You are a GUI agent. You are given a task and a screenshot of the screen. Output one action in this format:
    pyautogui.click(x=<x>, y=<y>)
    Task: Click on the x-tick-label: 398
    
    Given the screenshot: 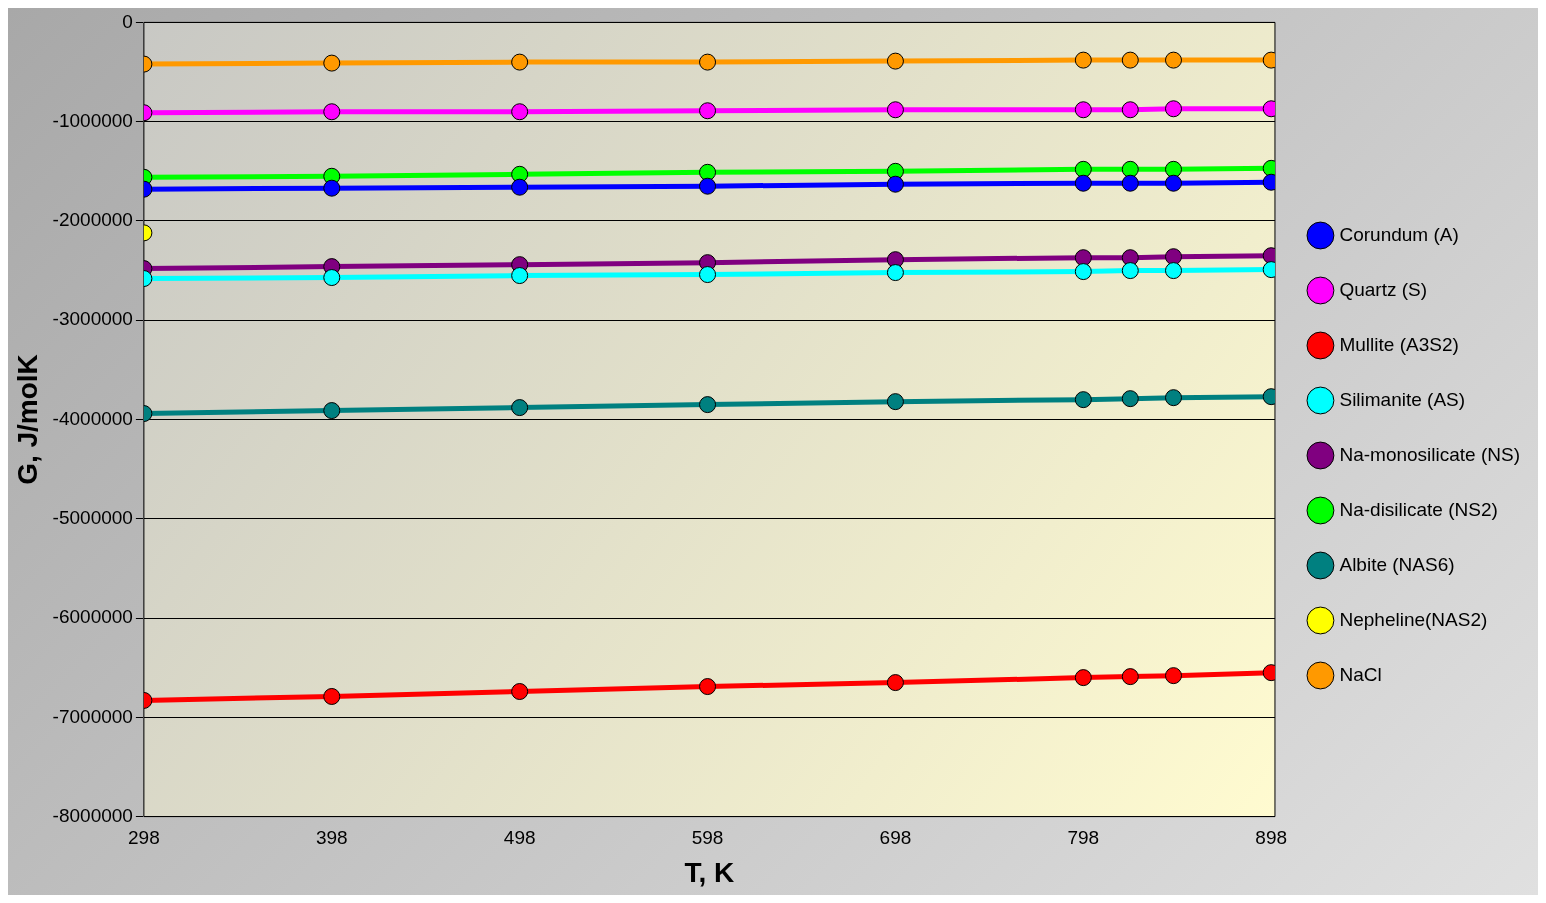 What is the action you would take?
    pyautogui.click(x=331, y=838)
    